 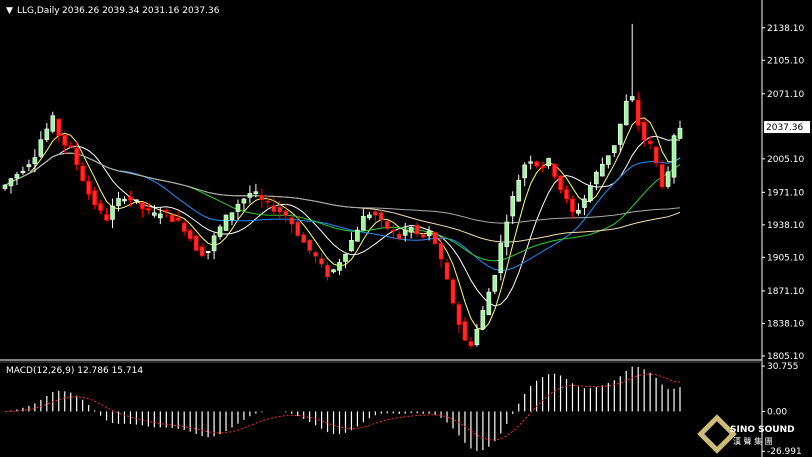 I want to click on symbol-label: LLG,Daily, so click(x=38, y=11).